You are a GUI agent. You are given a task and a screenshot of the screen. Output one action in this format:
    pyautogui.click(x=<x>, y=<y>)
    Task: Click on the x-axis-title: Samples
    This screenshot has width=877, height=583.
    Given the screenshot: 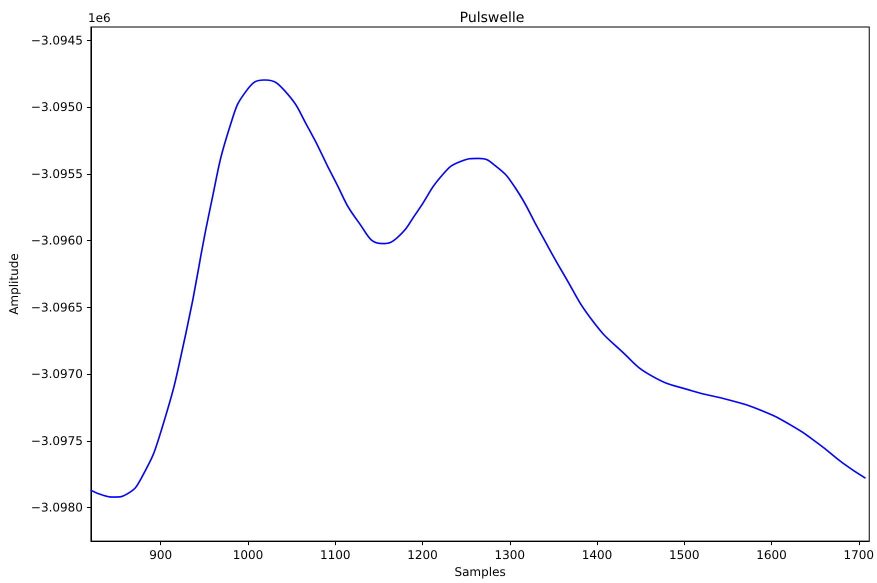 What is the action you would take?
    pyautogui.click(x=480, y=572)
    